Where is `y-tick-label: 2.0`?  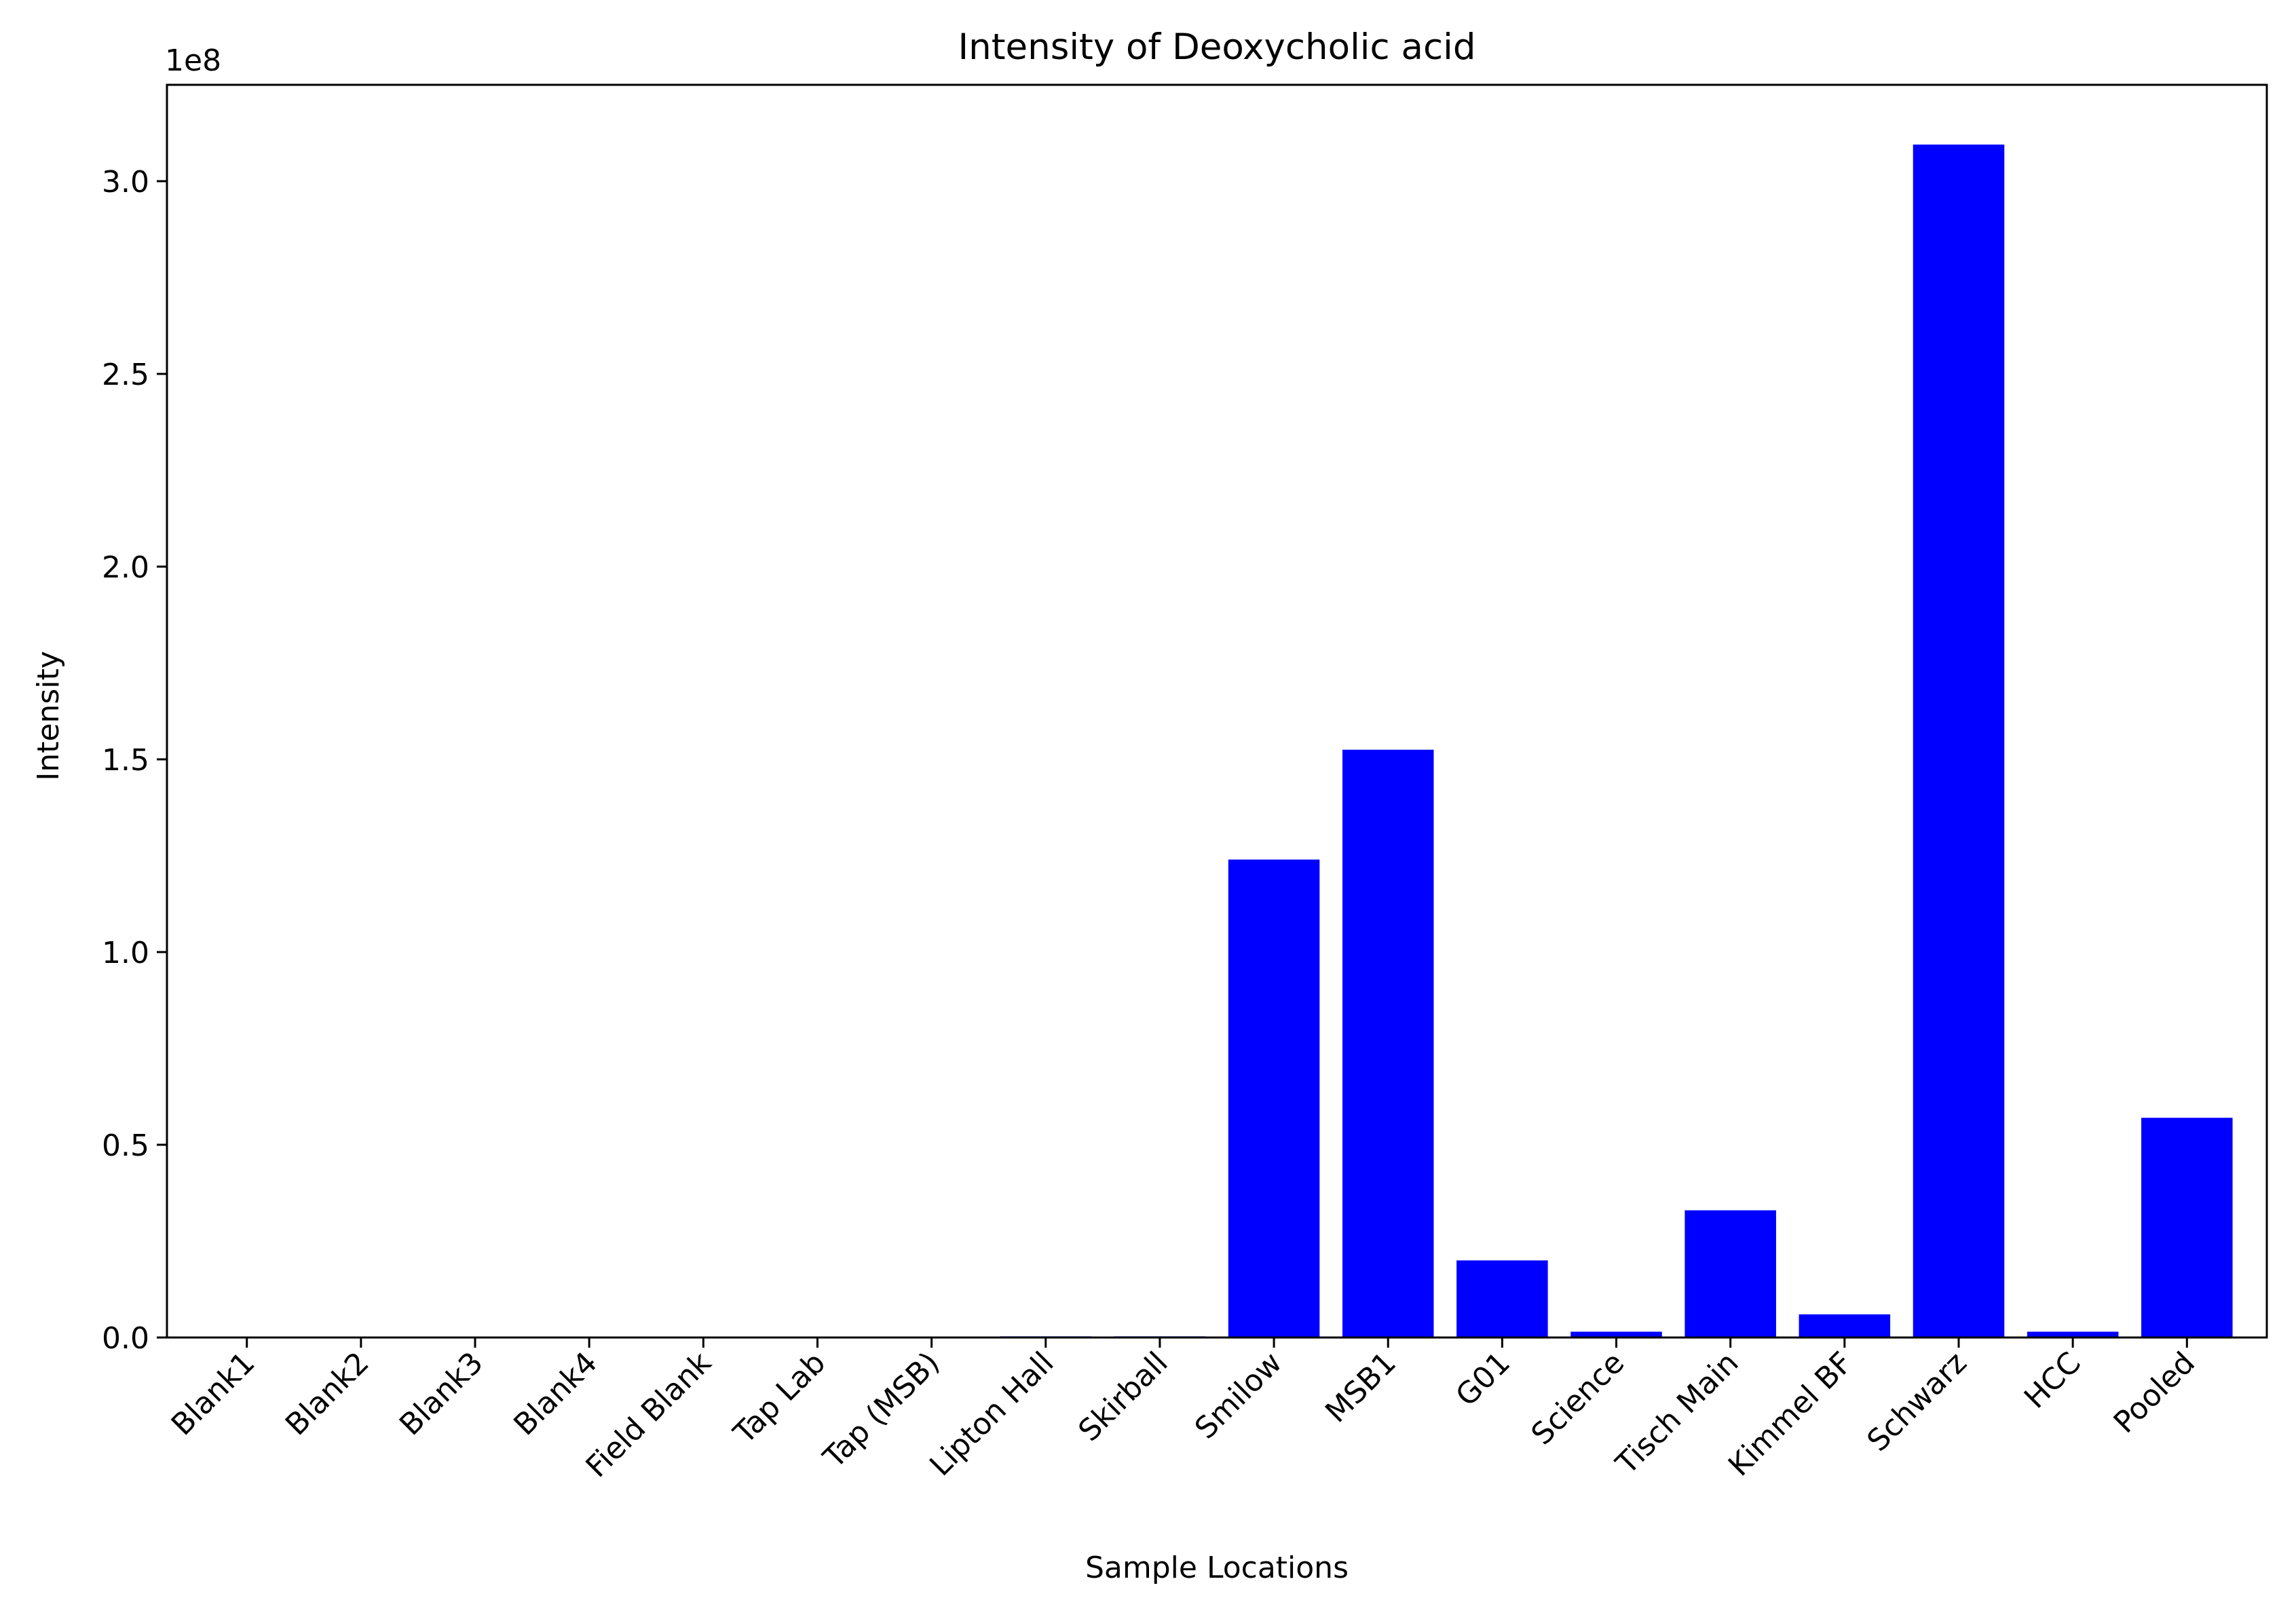
y-tick-label: 2.0 is located at coordinates (125, 567).